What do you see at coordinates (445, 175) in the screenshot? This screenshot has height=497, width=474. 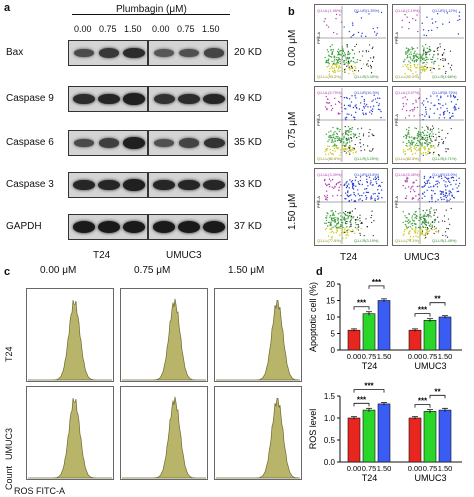 I see `quadrant-ur-label: Q1-UR(13.9%)` at bounding box center [445, 175].